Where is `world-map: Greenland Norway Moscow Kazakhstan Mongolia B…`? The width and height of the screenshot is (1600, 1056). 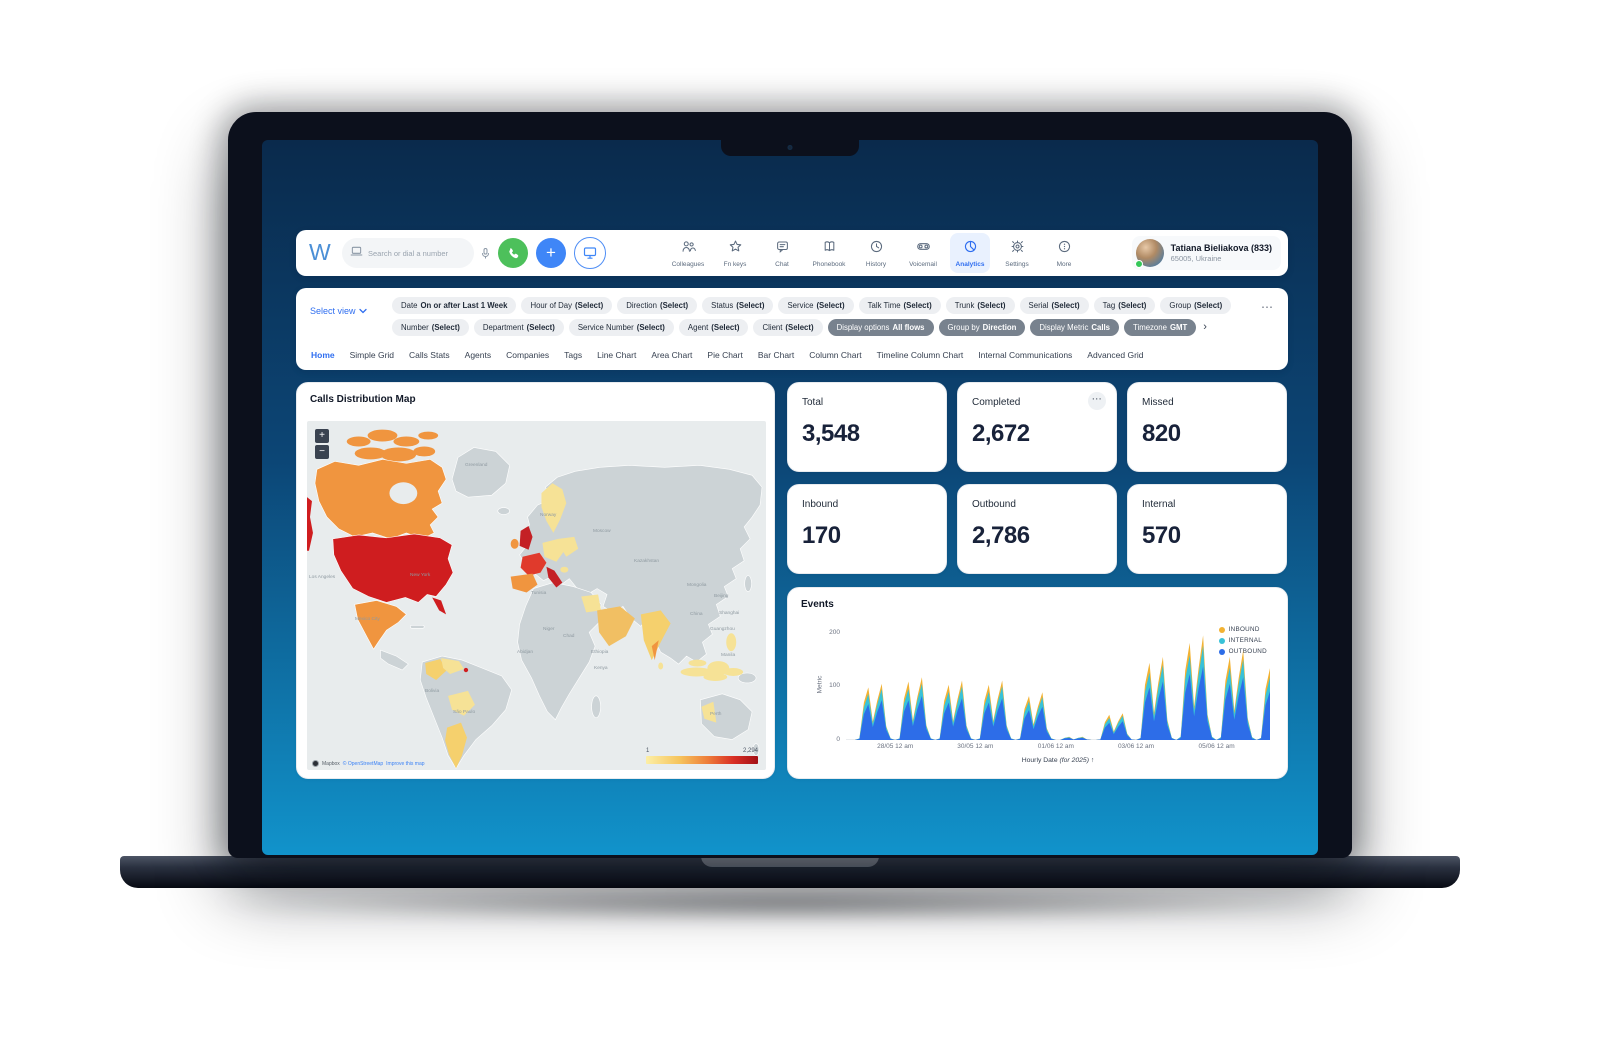
world-map: Greenland Norway Moscow Kazakhstan Mongolia B… is located at coordinates (536, 595).